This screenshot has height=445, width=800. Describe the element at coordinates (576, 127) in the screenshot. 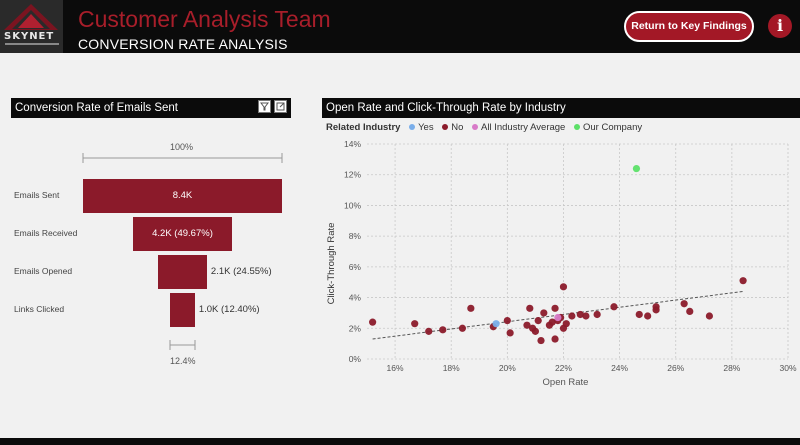

I see `legend-dot-our-company` at that location.